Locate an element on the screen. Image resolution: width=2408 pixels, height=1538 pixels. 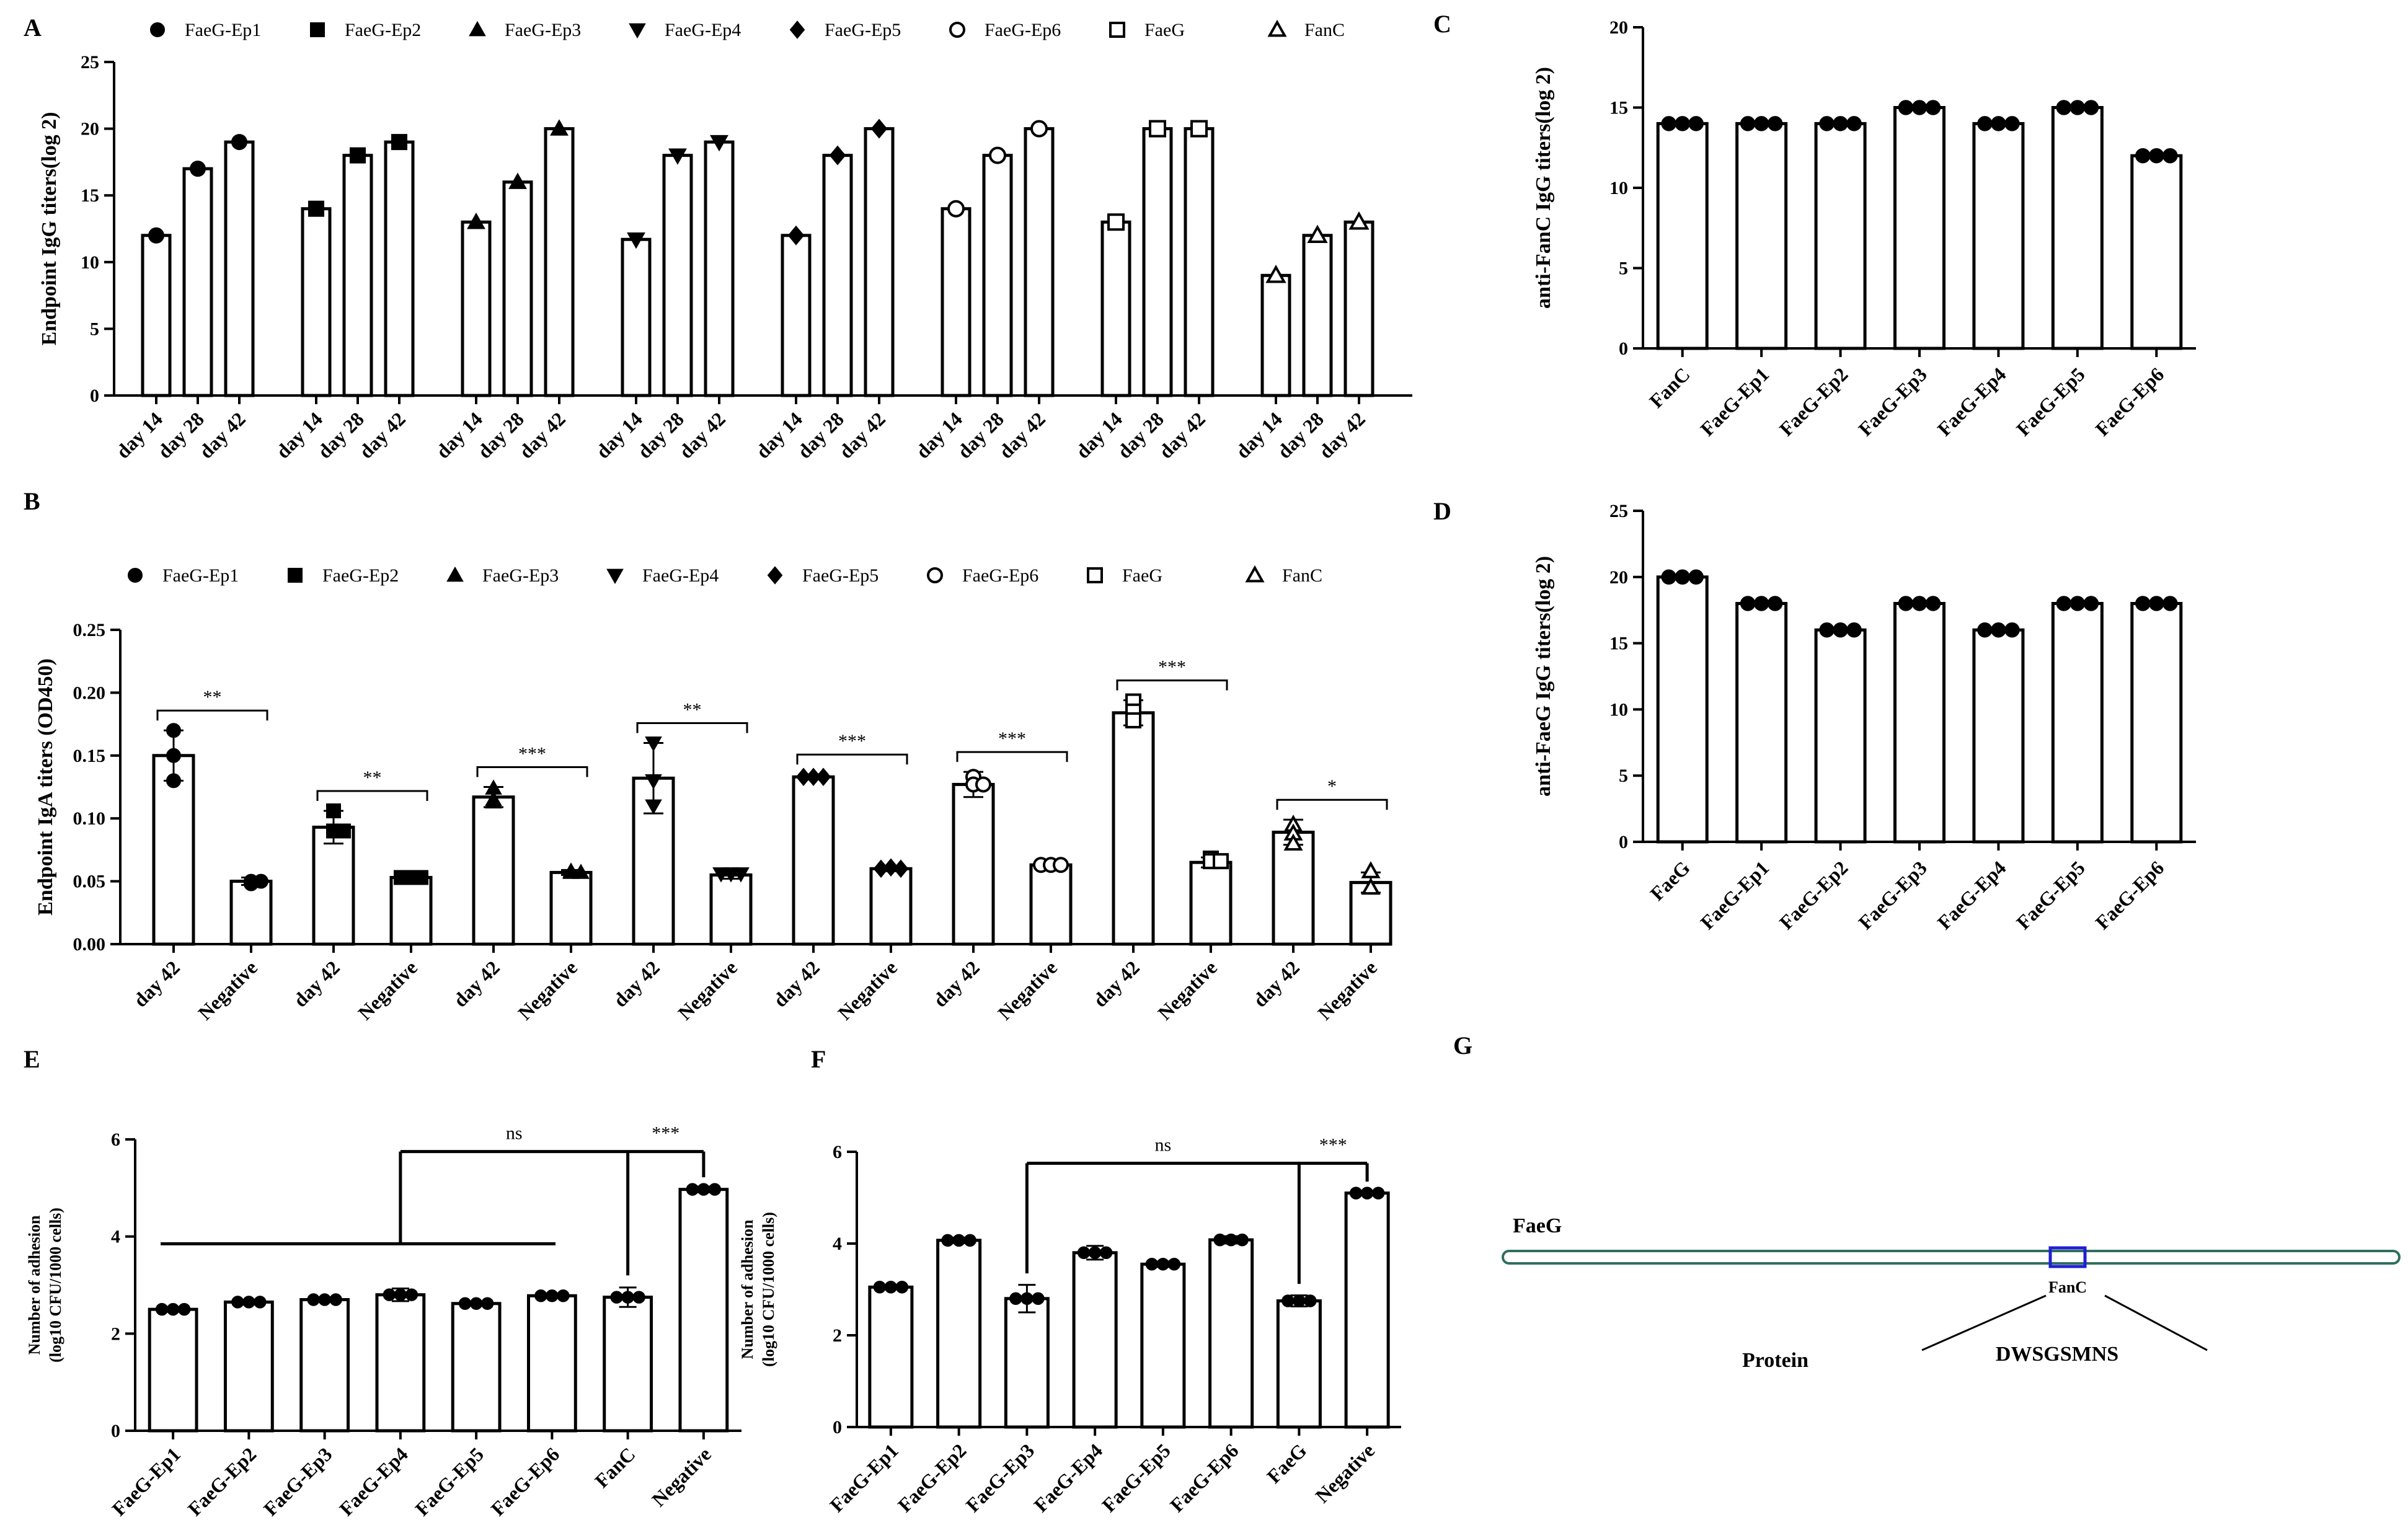
panel-b-significance-bracket-faeg-ep2 is located at coordinates (372, 796).